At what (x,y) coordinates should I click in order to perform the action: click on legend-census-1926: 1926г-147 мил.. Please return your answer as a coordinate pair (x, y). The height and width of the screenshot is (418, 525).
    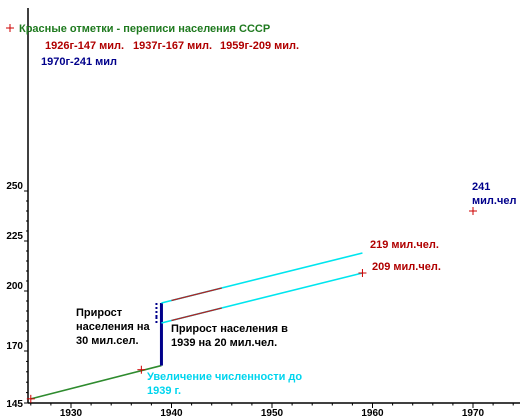
    Looking at the image, I should click on (84, 46).